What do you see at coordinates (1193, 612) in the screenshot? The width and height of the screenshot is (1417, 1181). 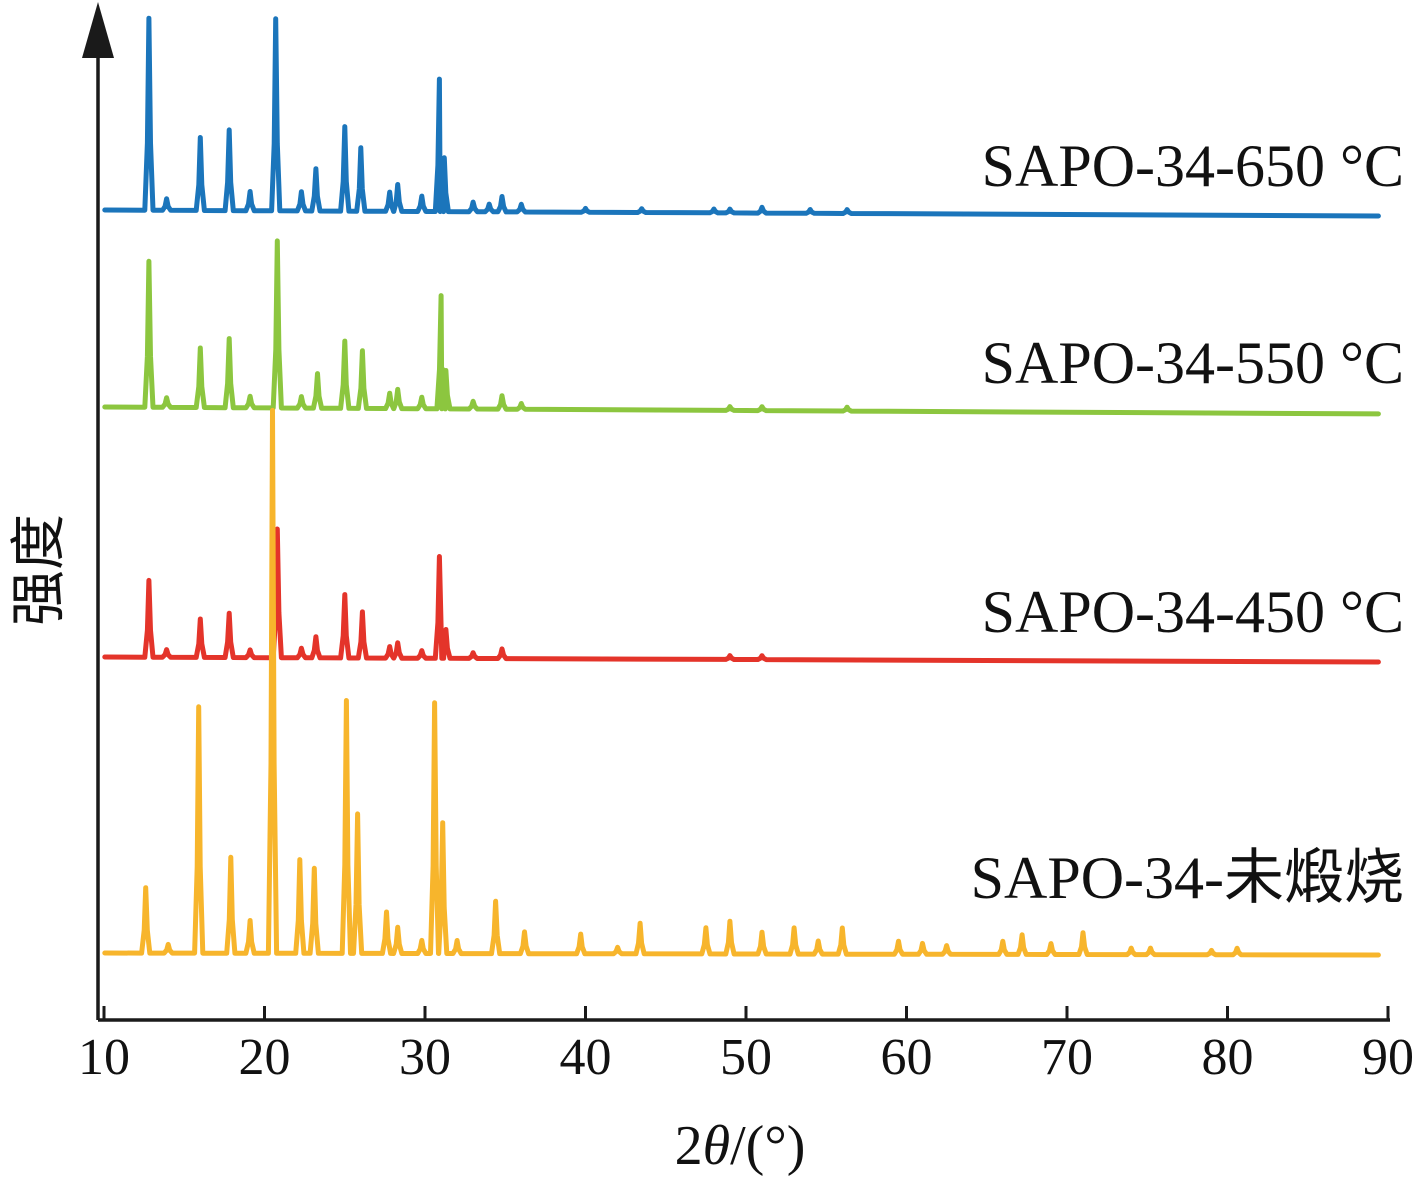 I see `series-label-2: SAPO-34-450 °C` at bounding box center [1193, 612].